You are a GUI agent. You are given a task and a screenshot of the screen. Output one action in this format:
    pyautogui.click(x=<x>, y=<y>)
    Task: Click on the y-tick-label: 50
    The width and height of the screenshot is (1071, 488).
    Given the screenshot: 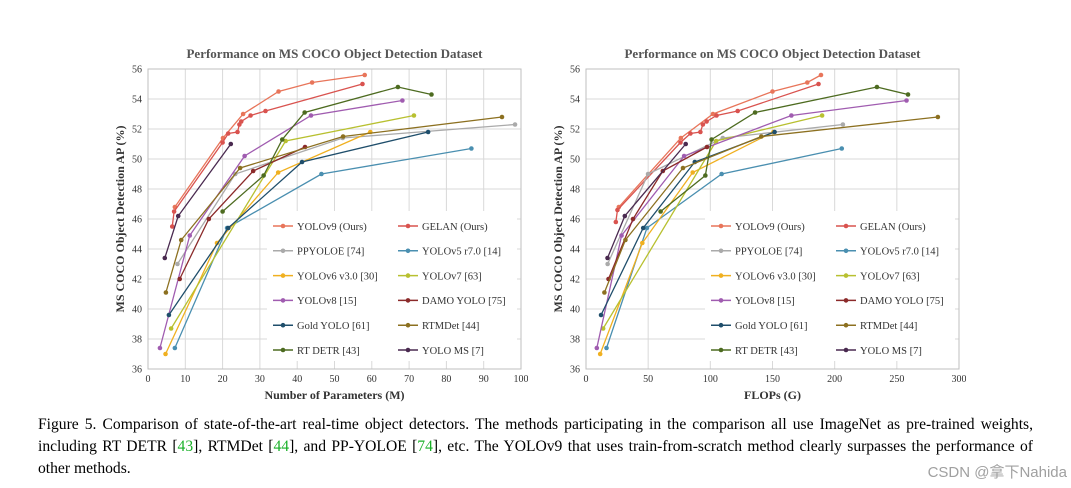 What is the action you would take?
    pyautogui.click(x=137, y=160)
    